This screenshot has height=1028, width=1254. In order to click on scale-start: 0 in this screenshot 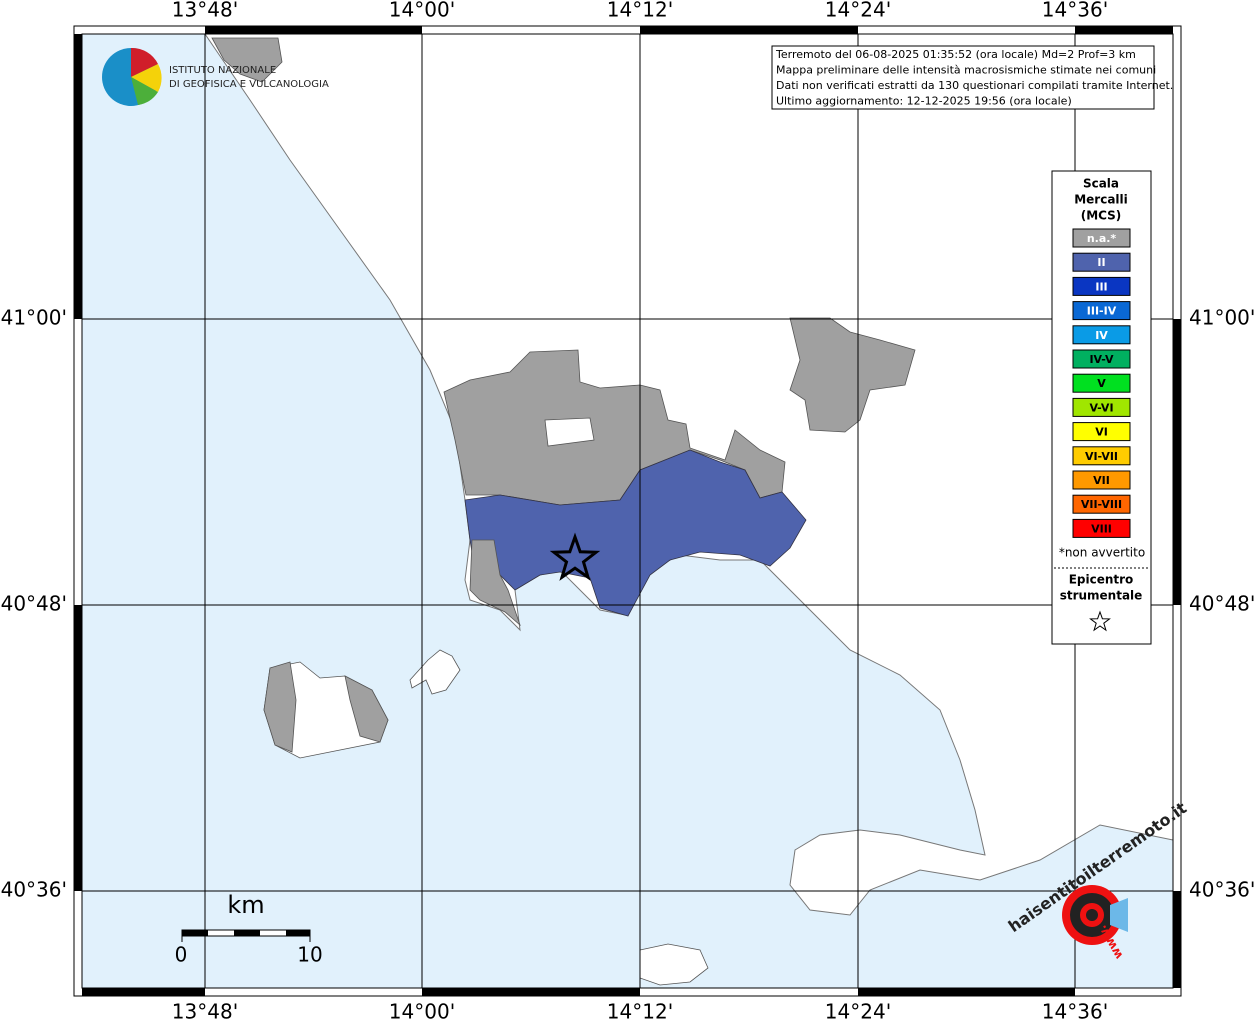, I will do `click(181, 955)`.